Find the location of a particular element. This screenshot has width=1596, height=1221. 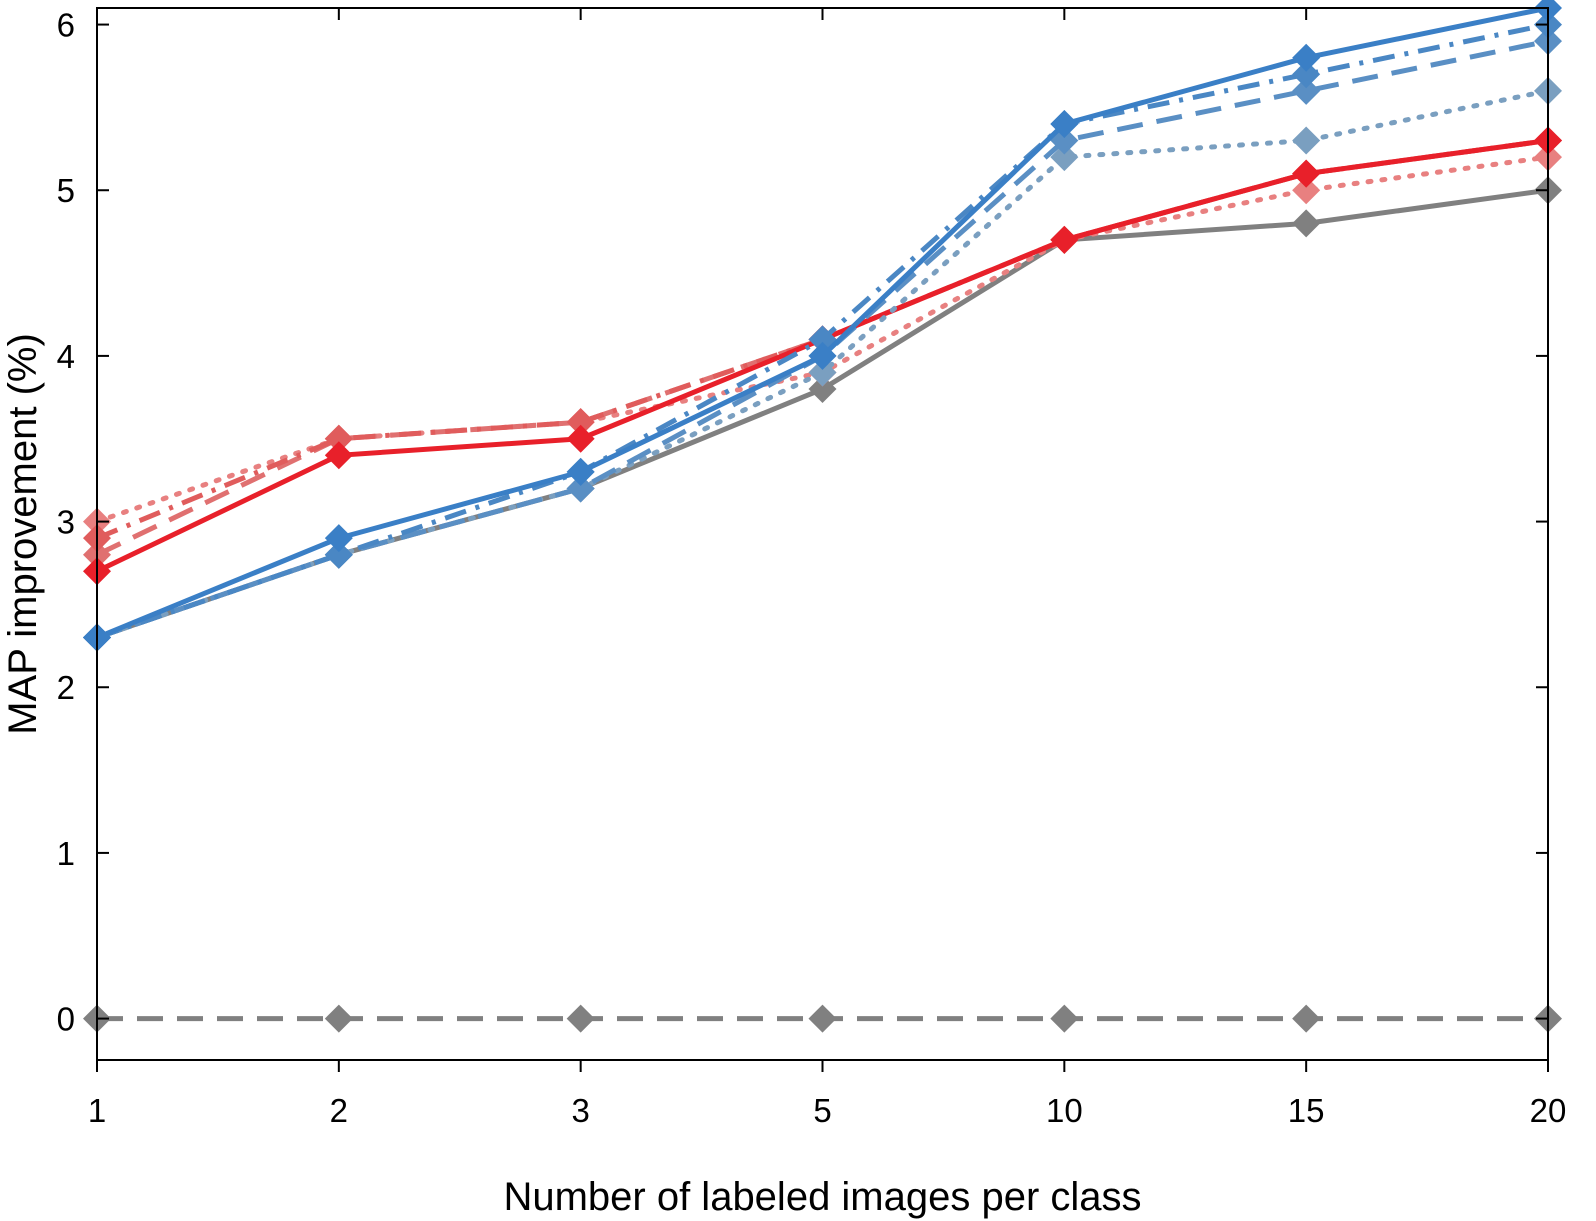

y-tick-label: 4 is located at coordinates (66, 356).